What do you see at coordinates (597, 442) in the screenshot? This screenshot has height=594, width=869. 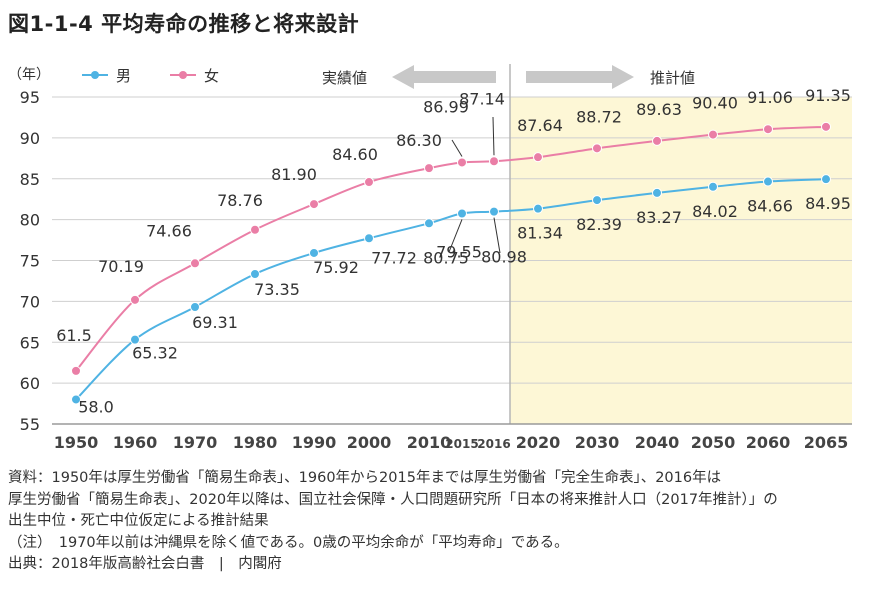 I see `x-tick-label: 2030` at bounding box center [597, 442].